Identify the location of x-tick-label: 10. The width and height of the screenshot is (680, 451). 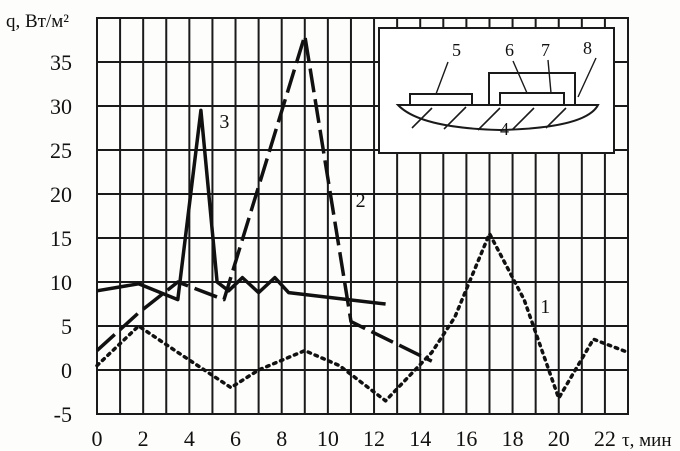
(328, 438).